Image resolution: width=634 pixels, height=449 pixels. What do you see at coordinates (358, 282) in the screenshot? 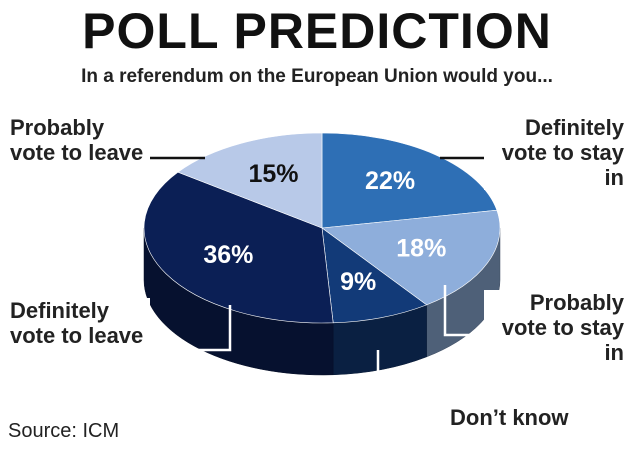
I see `value-label: 9%` at bounding box center [358, 282].